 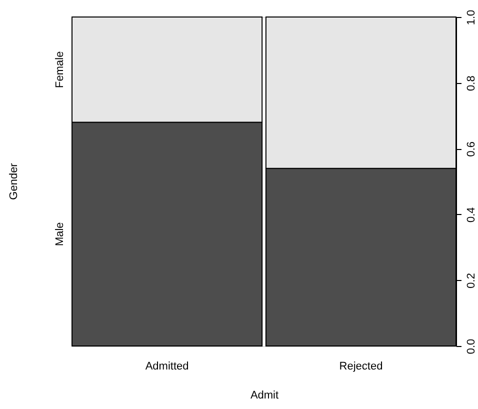 I want to click on x-tick-label: Rejected, so click(x=361, y=366).